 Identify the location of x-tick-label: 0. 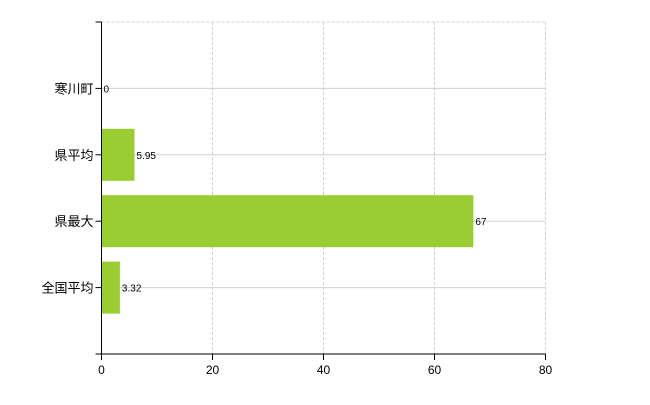
(101, 370).